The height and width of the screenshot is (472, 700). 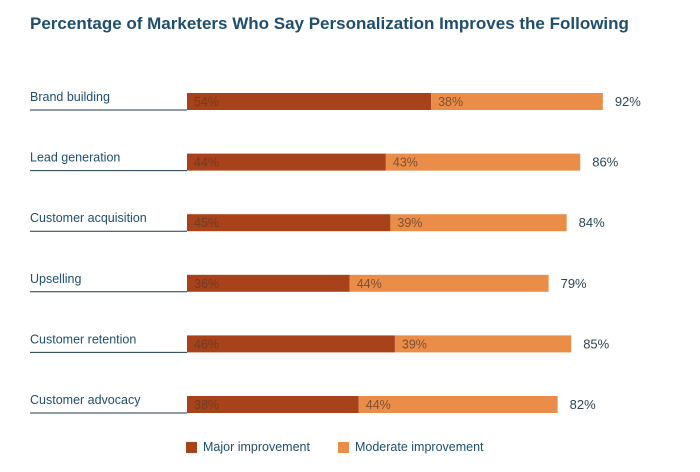 What do you see at coordinates (55, 279) in the screenshot?
I see `category-label-upselling: Upselling` at bounding box center [55, 279].